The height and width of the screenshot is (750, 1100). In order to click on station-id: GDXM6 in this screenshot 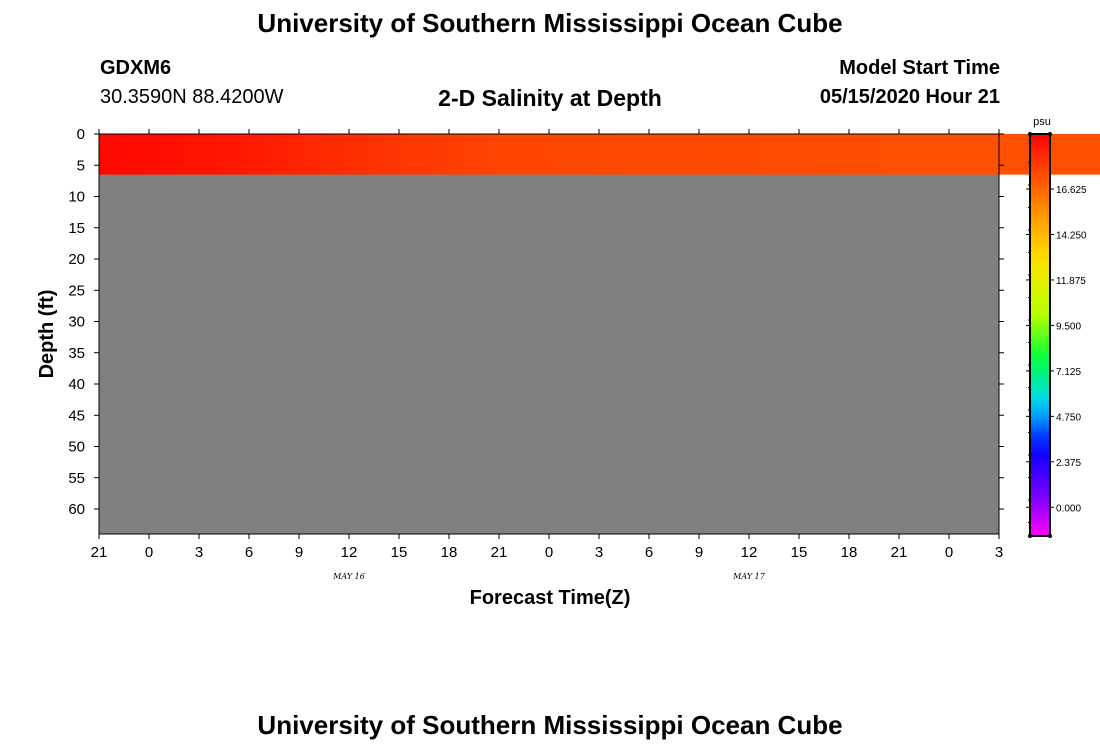, I will do `click(136, 68)`.